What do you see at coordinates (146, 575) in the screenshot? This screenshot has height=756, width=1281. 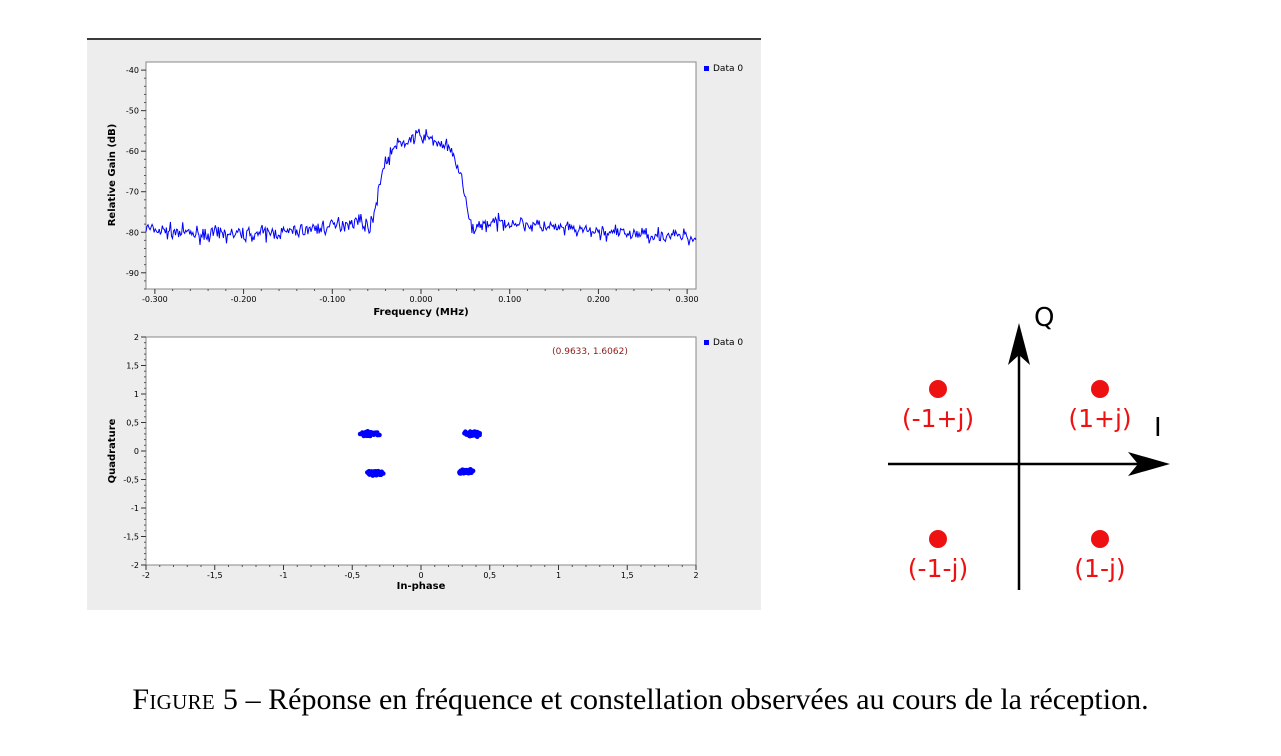 I see `x-tick-label: -2` at bounding box center [146, 575].